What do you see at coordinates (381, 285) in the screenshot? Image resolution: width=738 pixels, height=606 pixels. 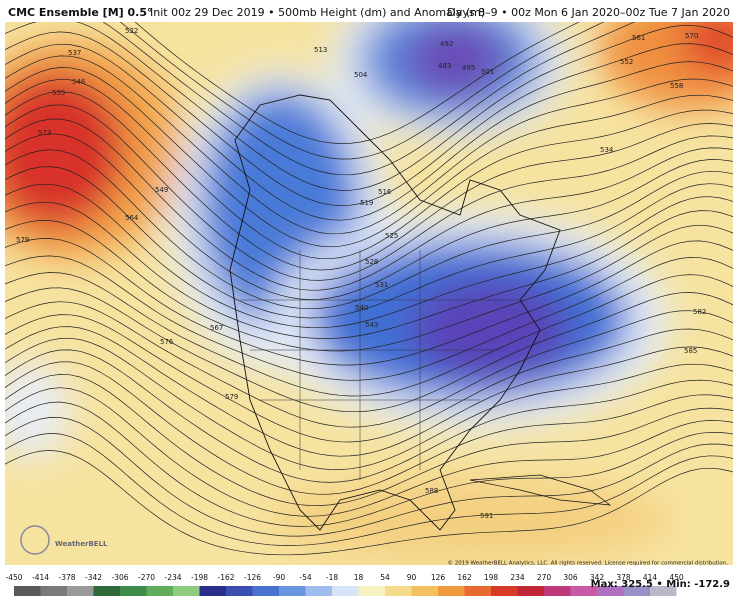 I see `contour-label: 531` at bounding box center [381, 285].